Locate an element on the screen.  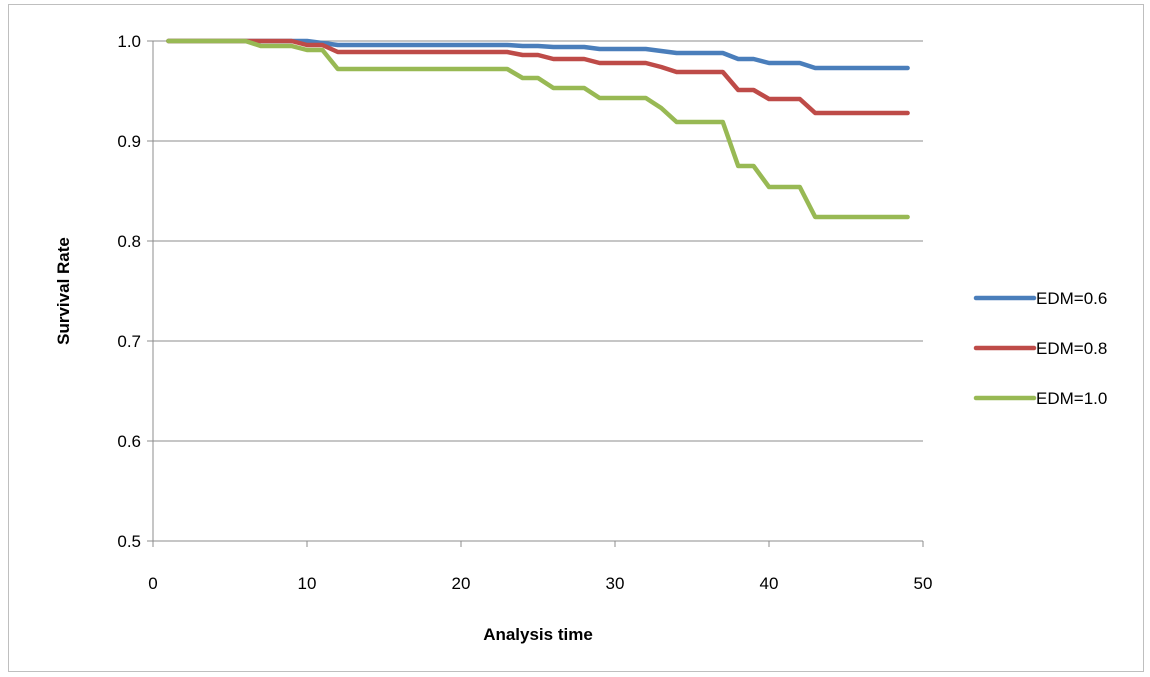
legend-label-3: EDM=1.0 is located at coordinates (1071, 398).